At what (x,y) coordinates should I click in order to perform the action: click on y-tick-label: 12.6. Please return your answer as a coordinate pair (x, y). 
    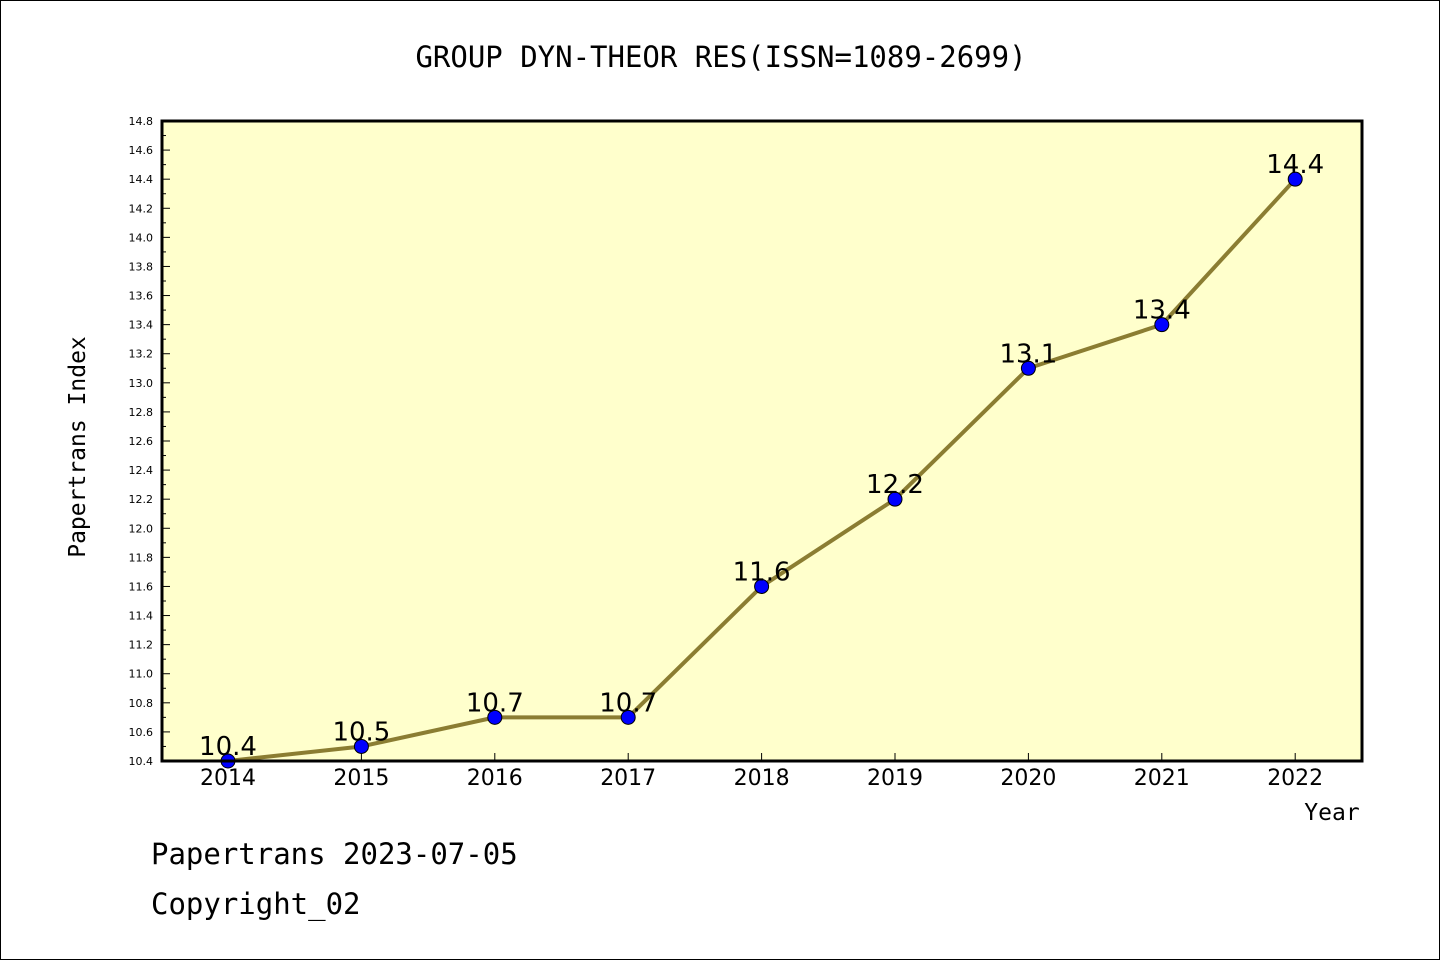
    Looking at the image, I should click on (141, 441).